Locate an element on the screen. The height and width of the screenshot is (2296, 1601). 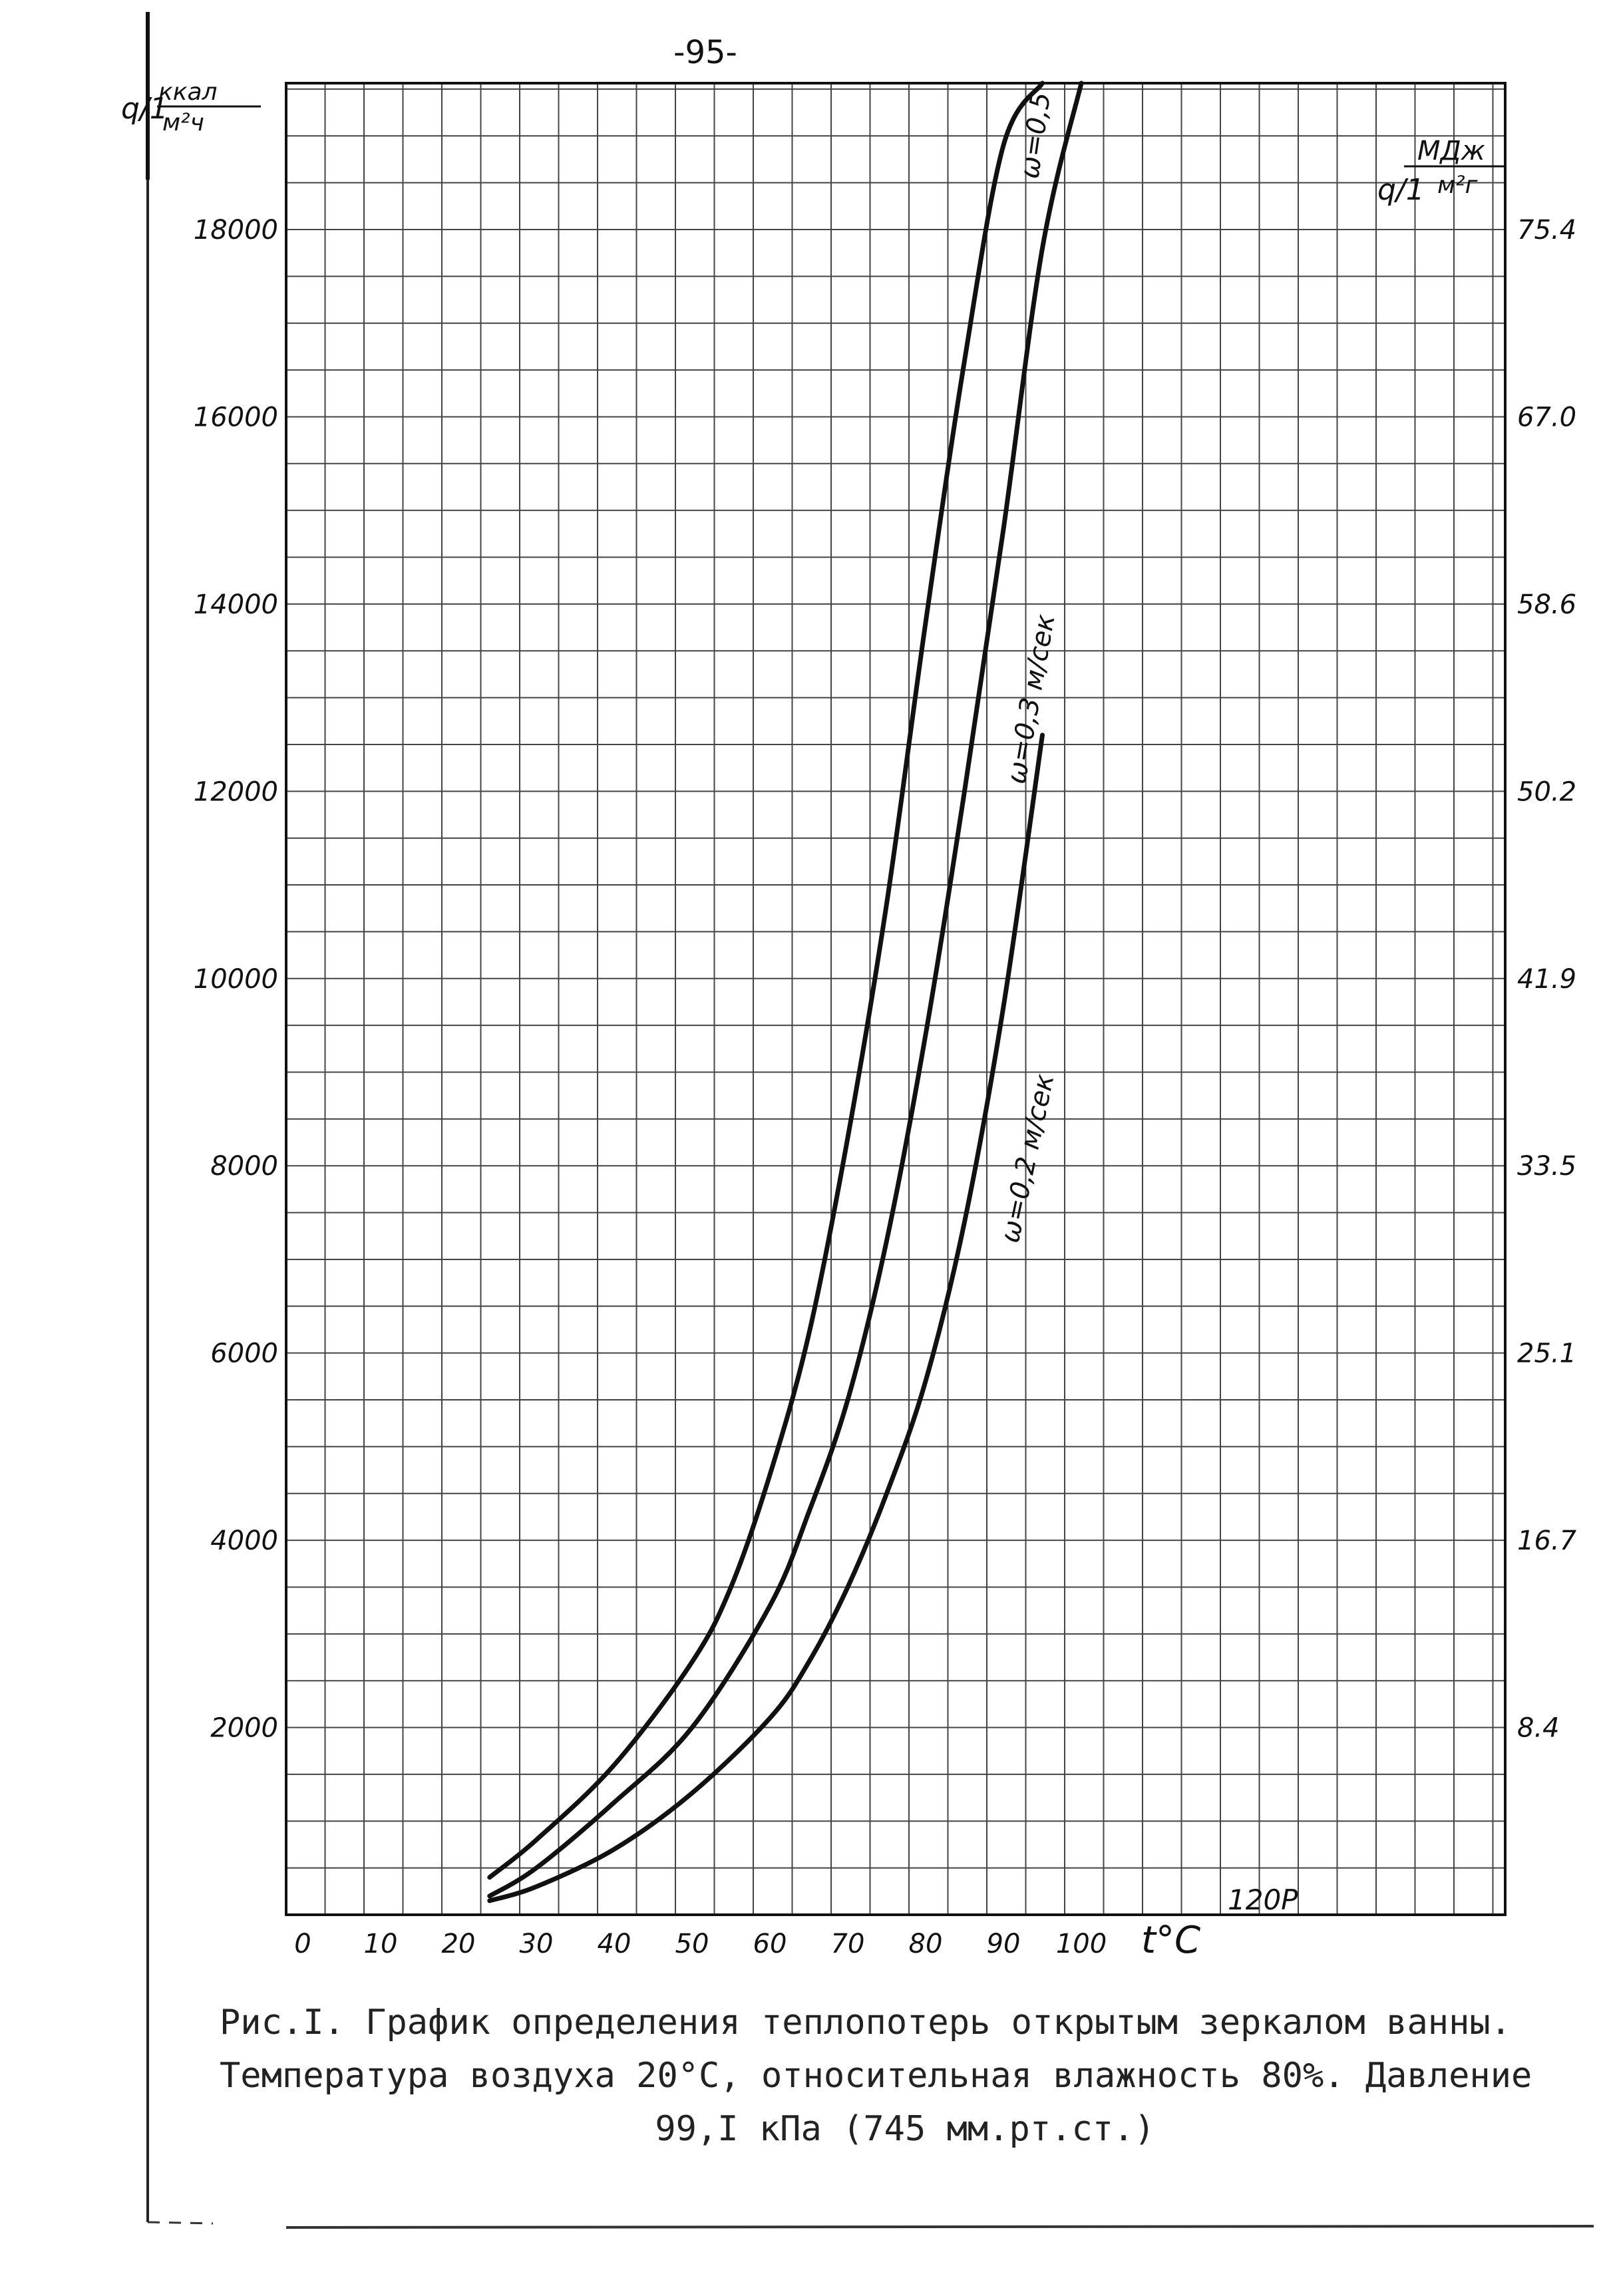
y-tick-label: 16000 is located at coordinates (236, 417).